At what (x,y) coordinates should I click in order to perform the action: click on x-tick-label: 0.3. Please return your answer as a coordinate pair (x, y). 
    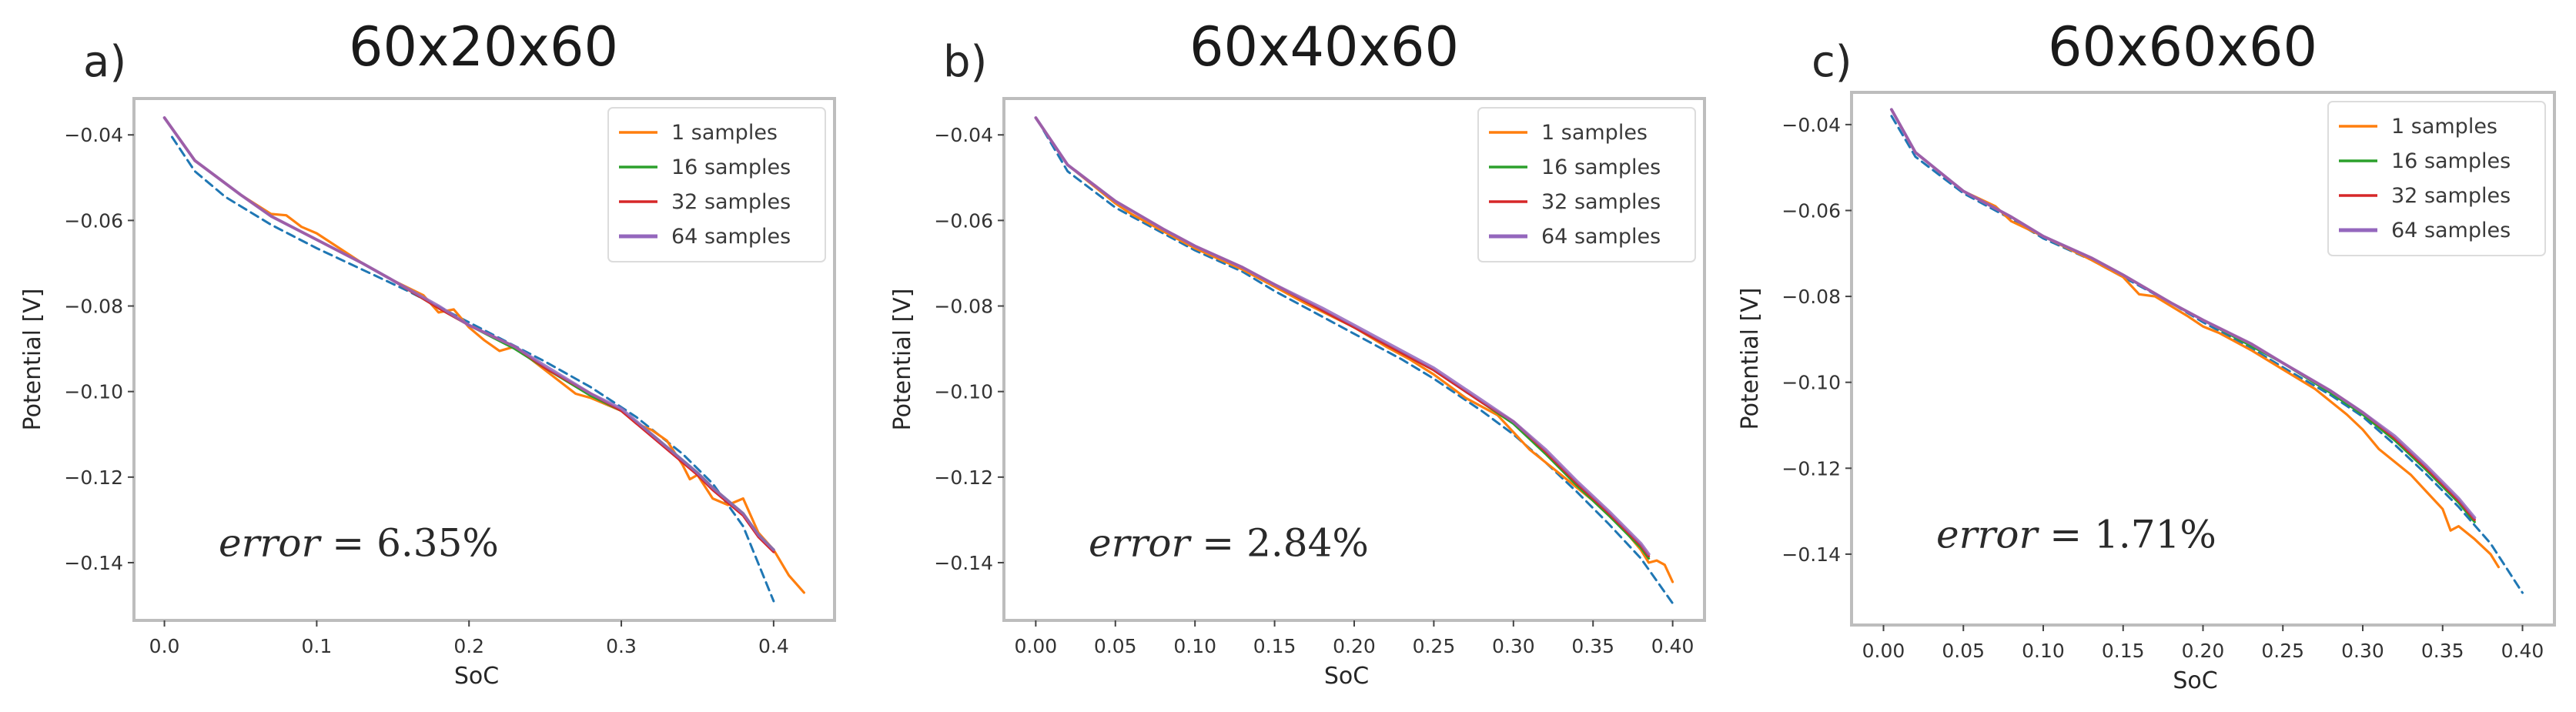
    Looking at the image, I should click on (622, 646).